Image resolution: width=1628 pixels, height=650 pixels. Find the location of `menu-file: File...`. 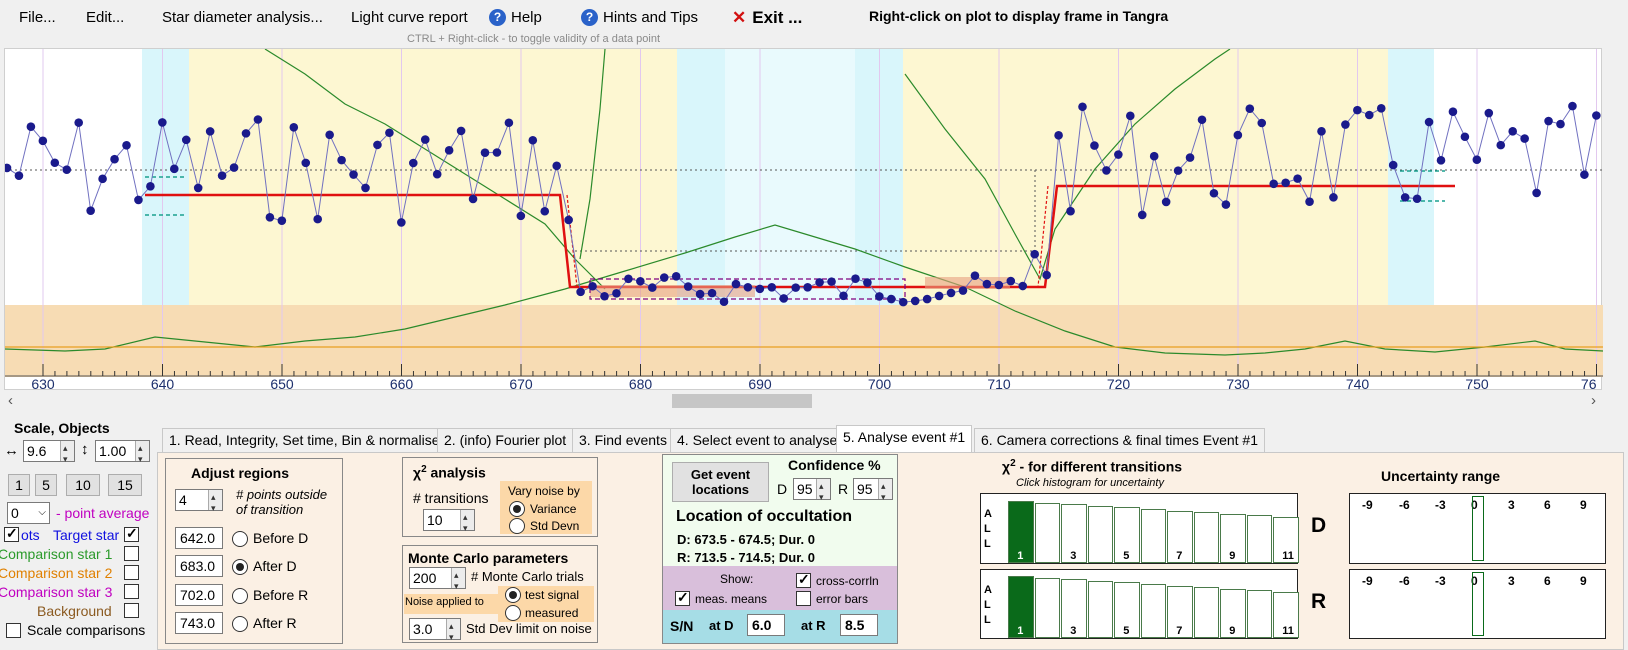

menu-file: File... is located at coordinates (37, 17).